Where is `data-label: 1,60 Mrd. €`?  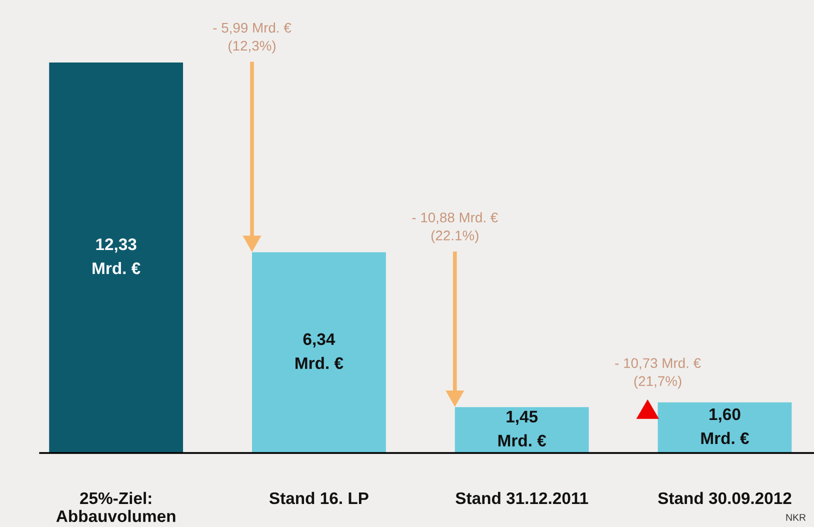
data-label: 1,60 Mrd. € is located at coordinates (725, 426).